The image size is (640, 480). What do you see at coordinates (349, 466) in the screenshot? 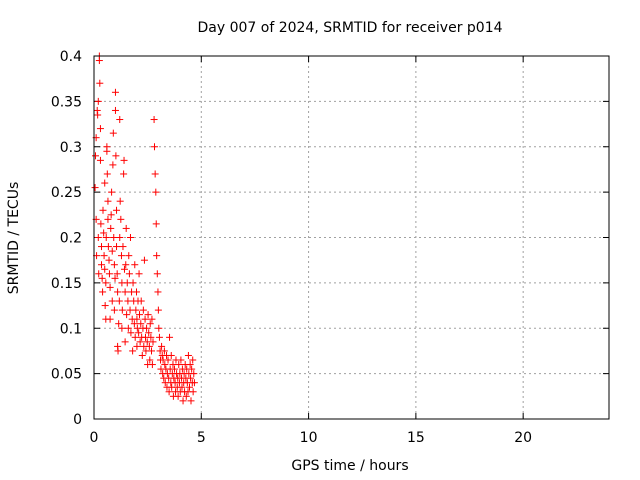
I see `x-axis-label: GPS time / hours` at bounding box center [349, 466].